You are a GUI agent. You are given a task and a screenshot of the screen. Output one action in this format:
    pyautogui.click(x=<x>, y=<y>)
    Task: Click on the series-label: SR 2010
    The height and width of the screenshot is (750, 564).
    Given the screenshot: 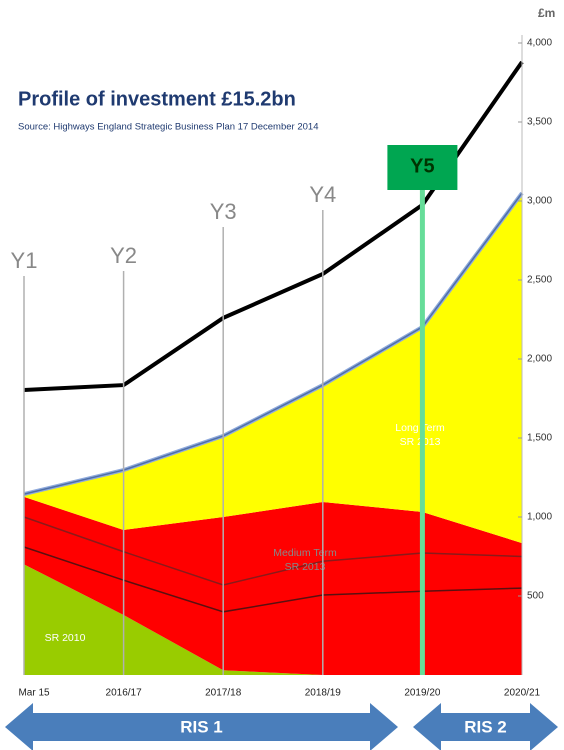 What is the action you would take?
    pyautogui.click(x=65, y=638)
    